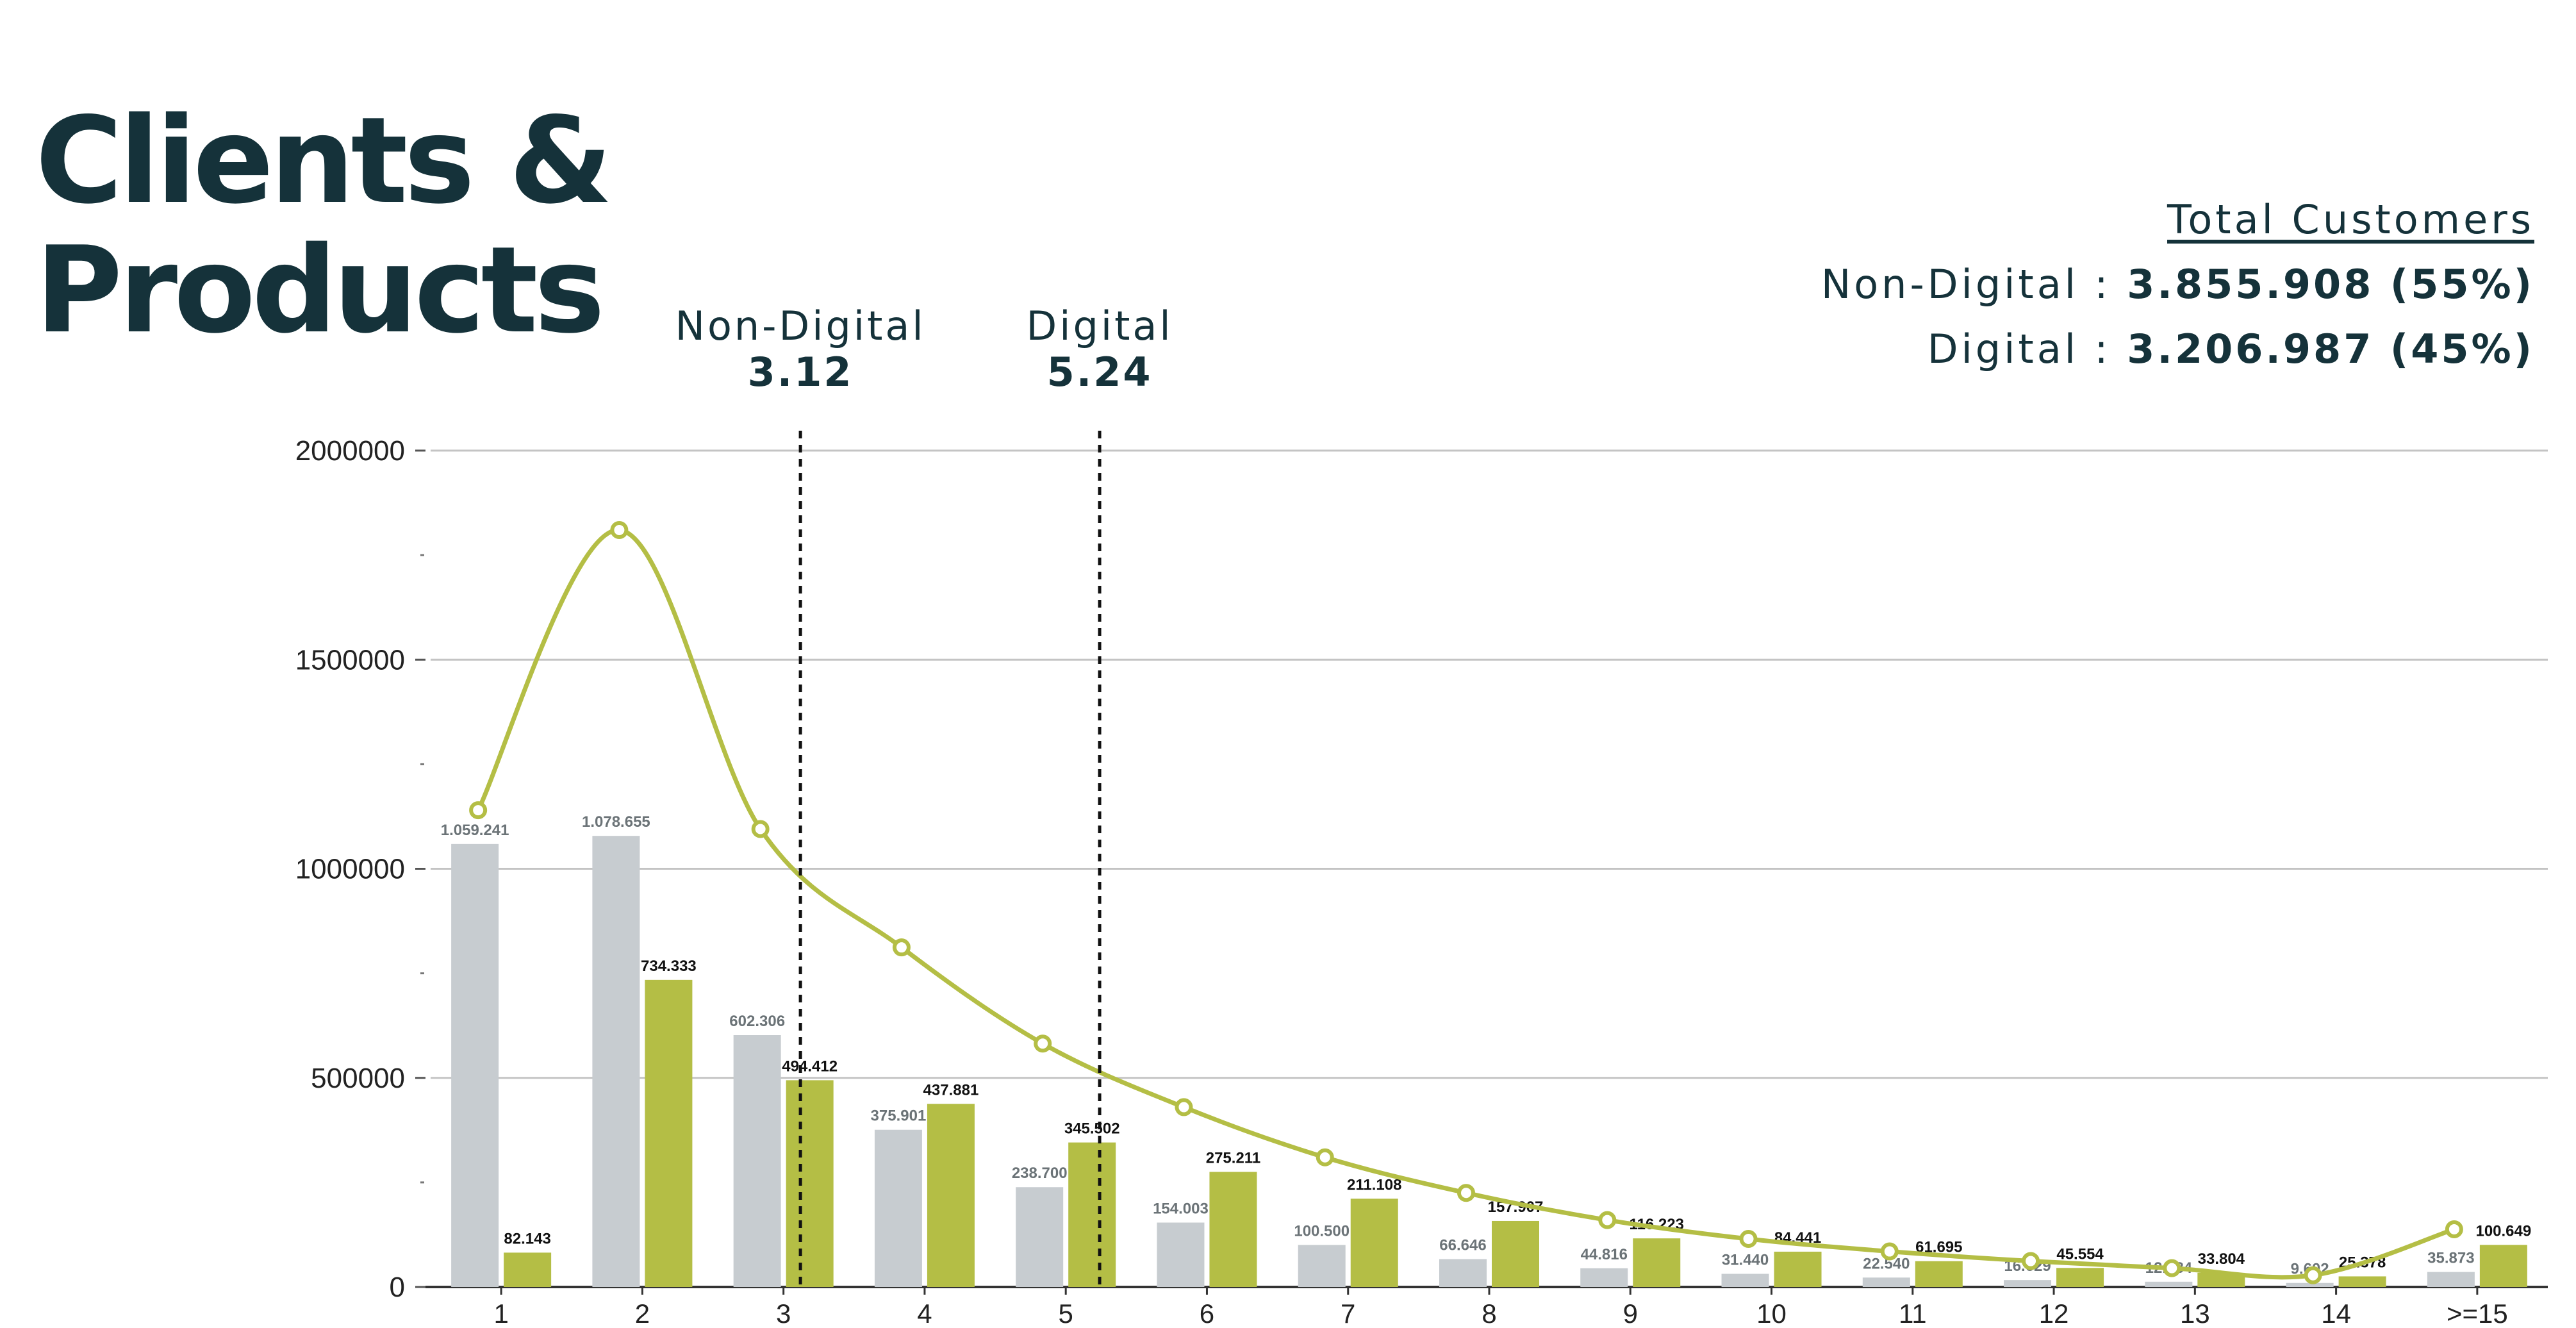 The width and height of the screenshot is (2576, 1328). I want to click on data-label-non-digital: 154.003, so click(1181, 1209).